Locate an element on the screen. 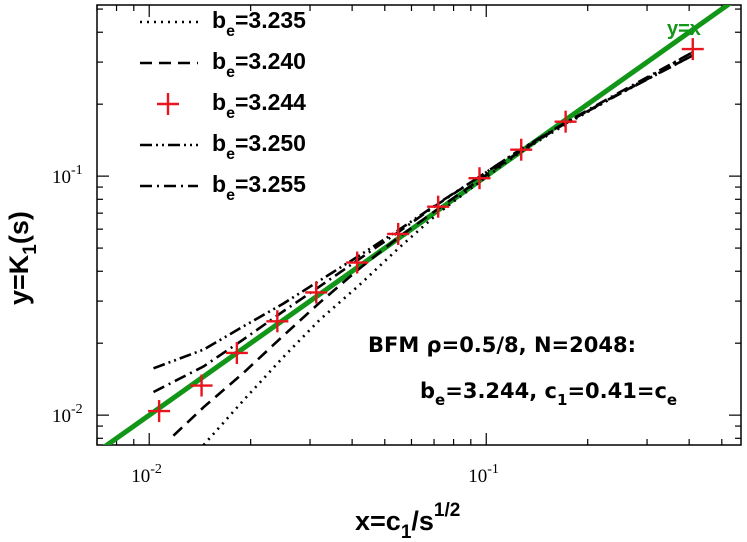 This screenshot has height=542, width=747. legend-item: be=3.235 is located at coordinates (223, 23).